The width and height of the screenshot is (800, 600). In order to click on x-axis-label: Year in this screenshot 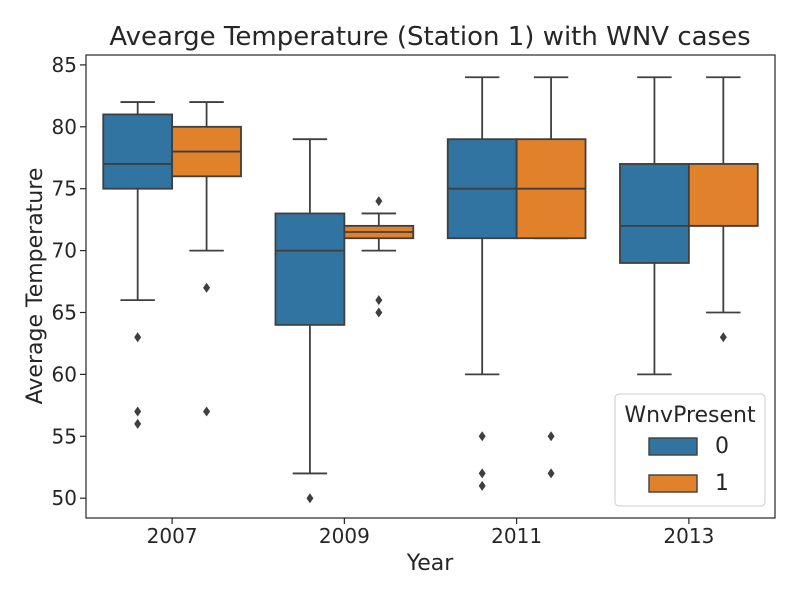, I will do `click(430, 563)`.